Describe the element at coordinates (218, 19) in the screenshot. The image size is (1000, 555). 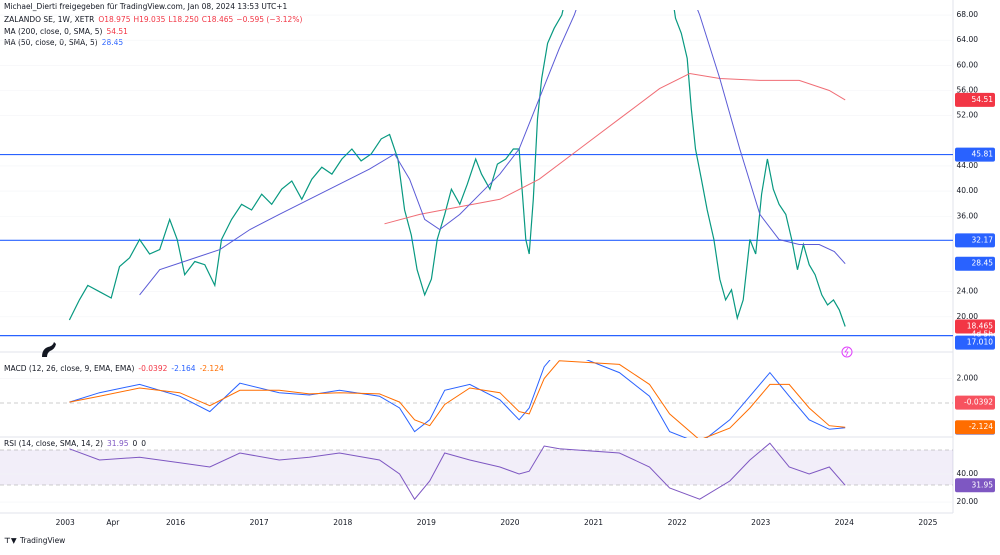
I see `close: C18.465` at that location.